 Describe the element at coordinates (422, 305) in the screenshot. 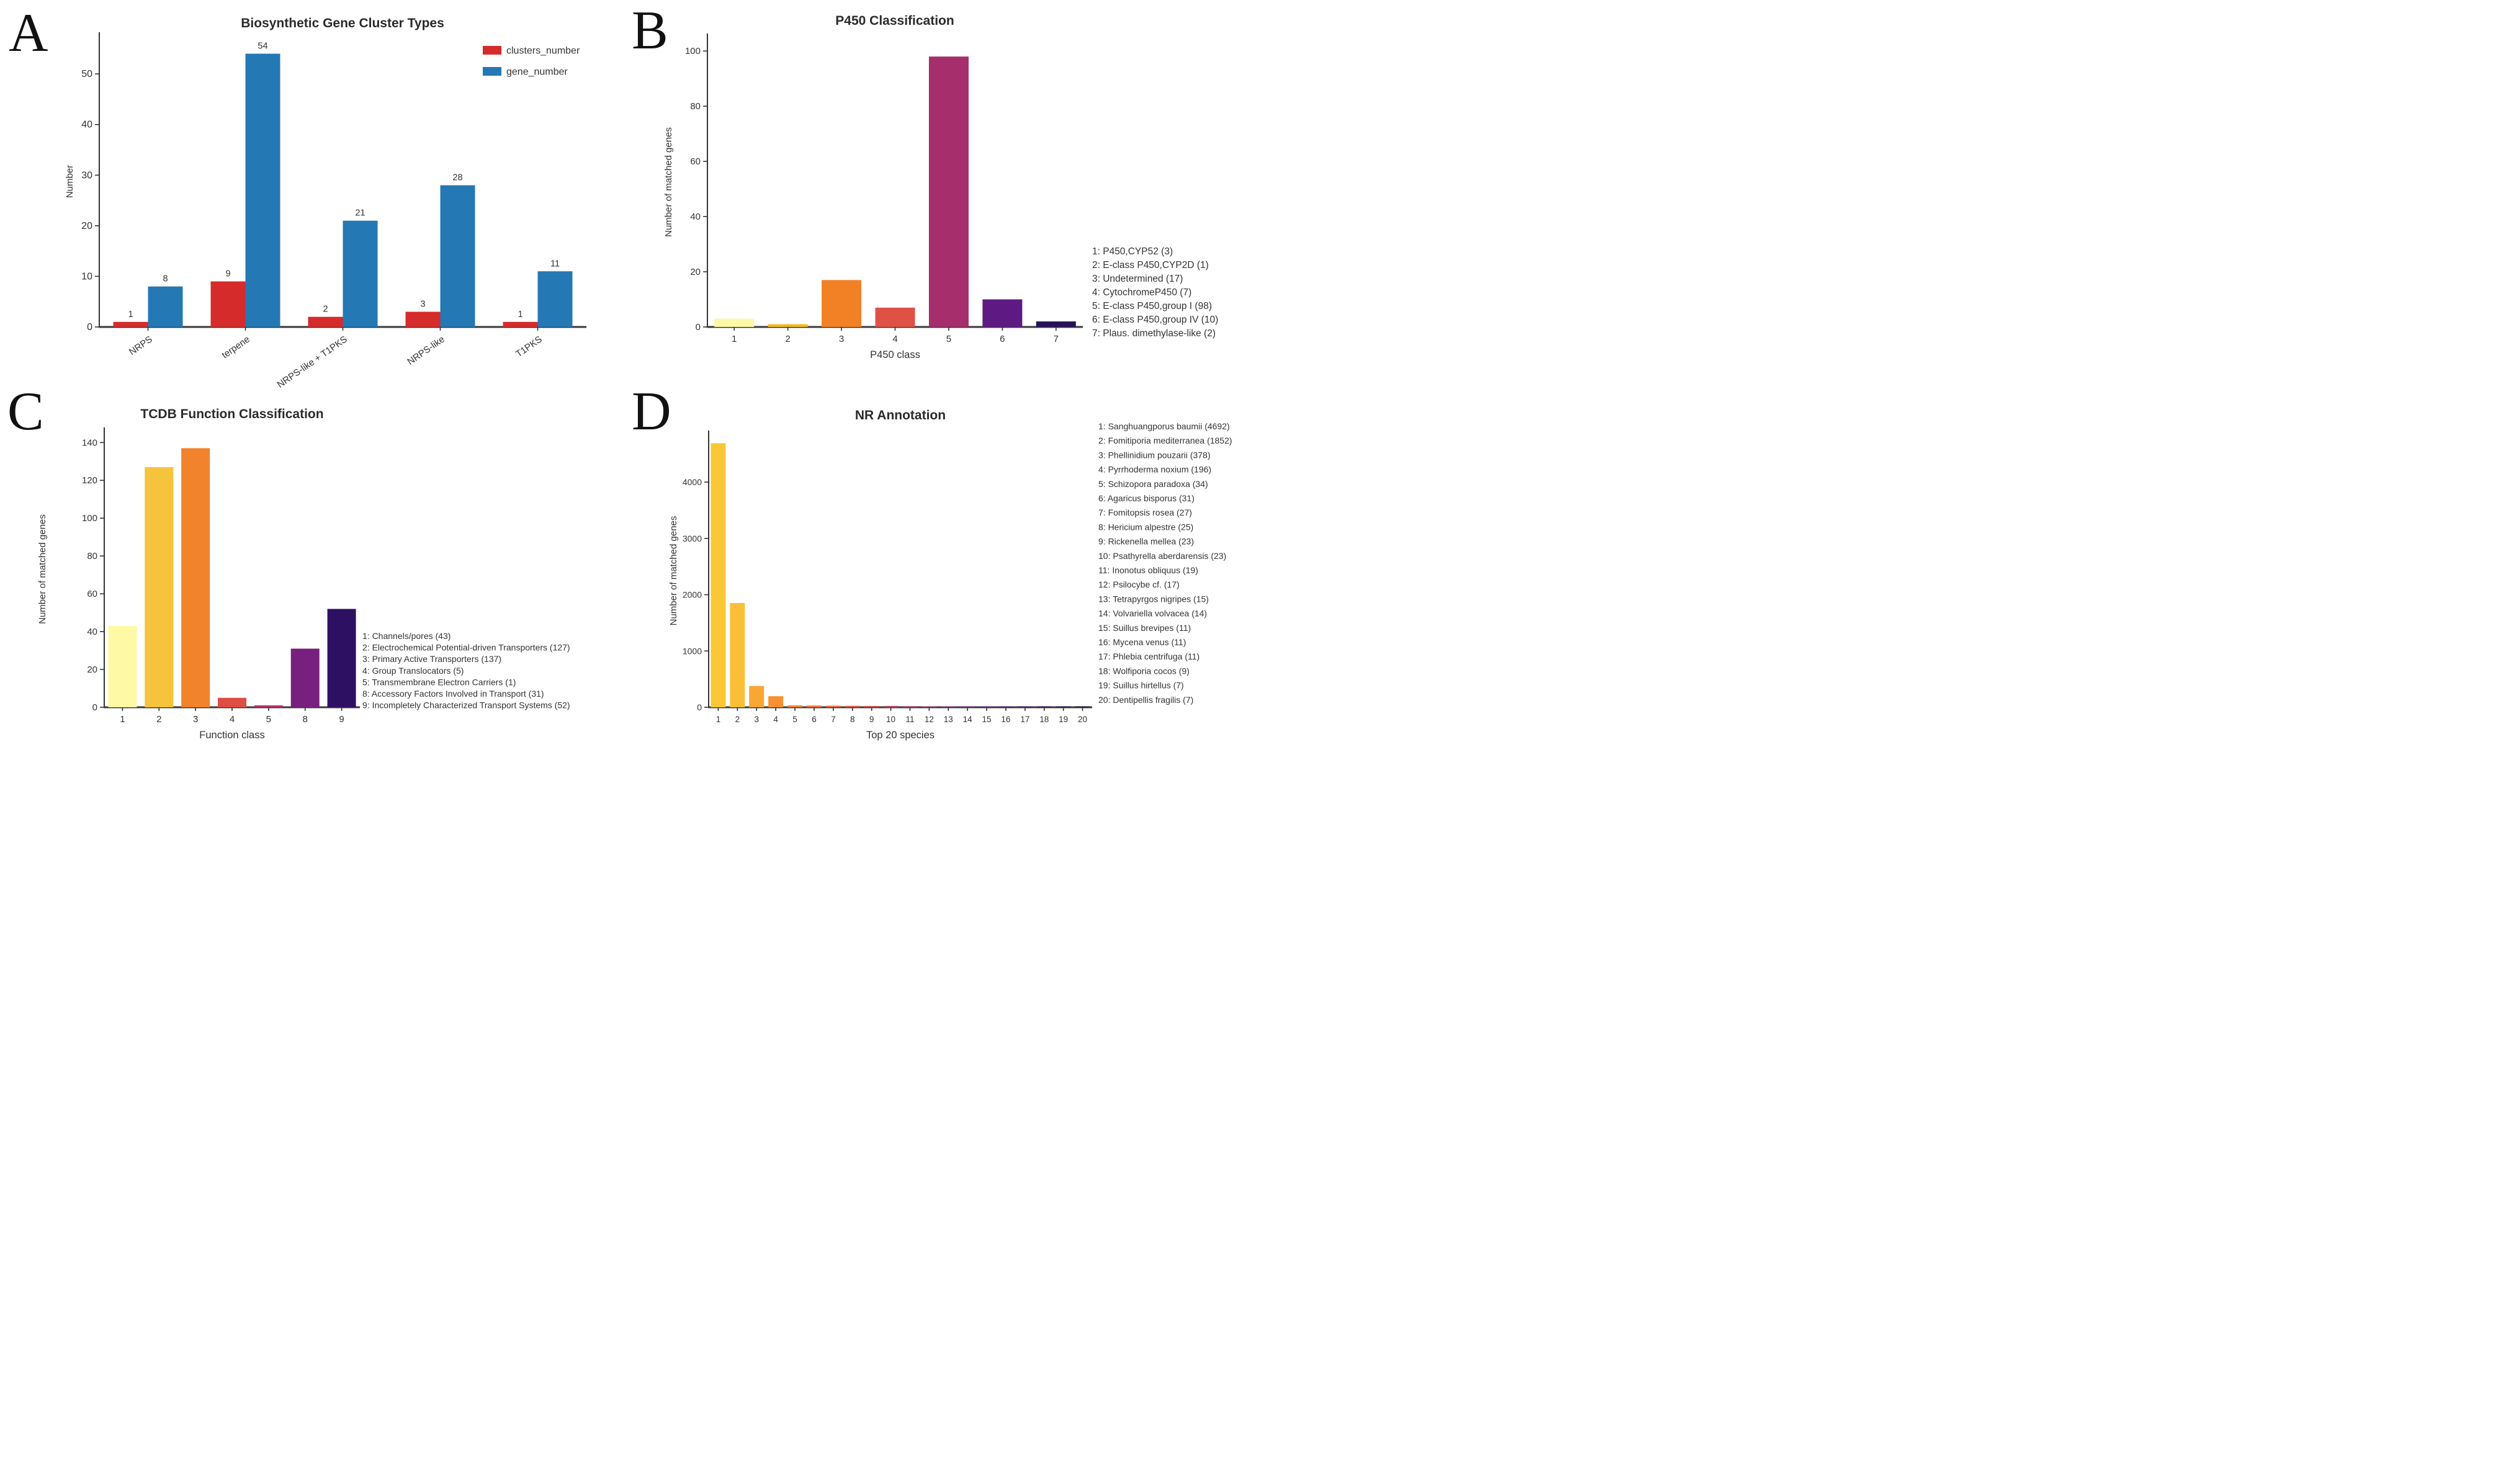

I see `bar-value-label: 3` at that location.